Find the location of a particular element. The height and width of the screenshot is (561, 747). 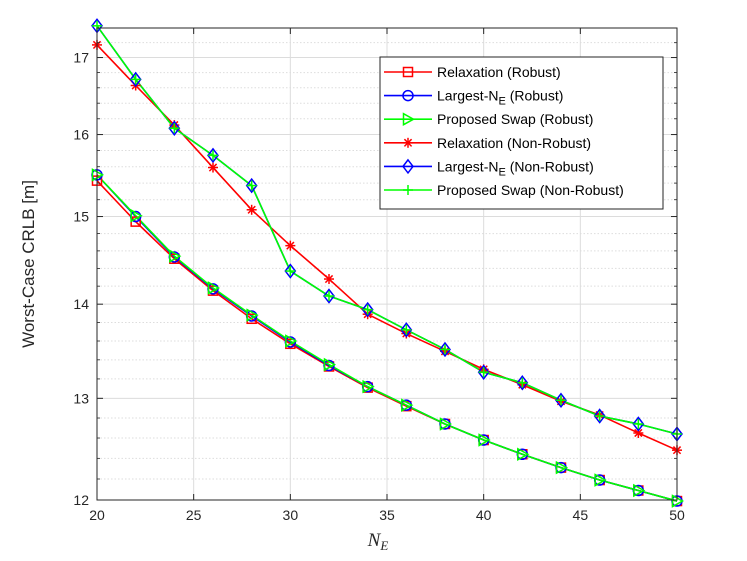

legend-label: Proposed Swap (Non-Robust) is located at coordinates (530, 190).